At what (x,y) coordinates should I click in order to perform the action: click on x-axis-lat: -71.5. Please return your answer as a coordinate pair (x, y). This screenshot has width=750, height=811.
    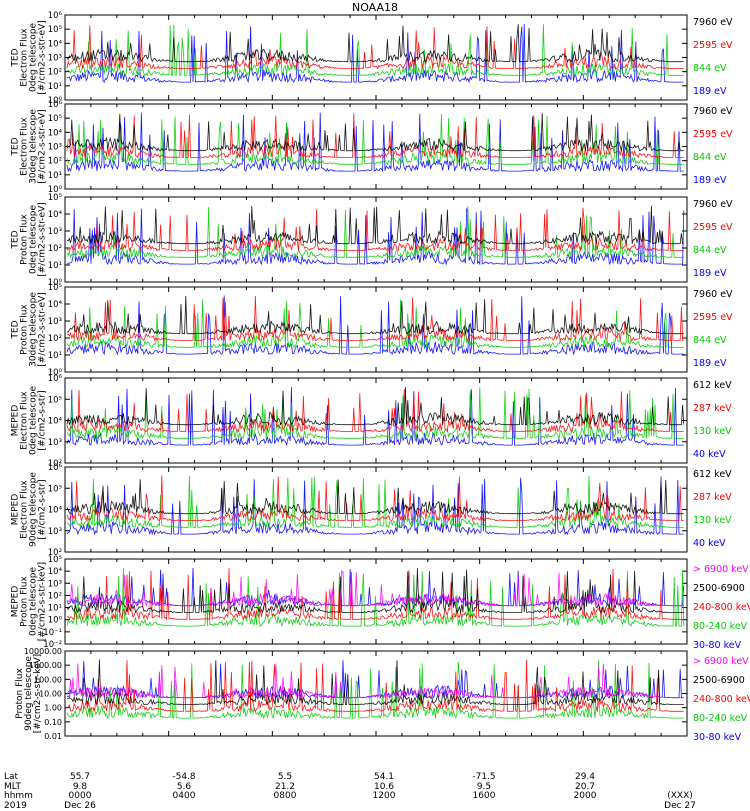
    Looking at the image, I should click on (484, 777).